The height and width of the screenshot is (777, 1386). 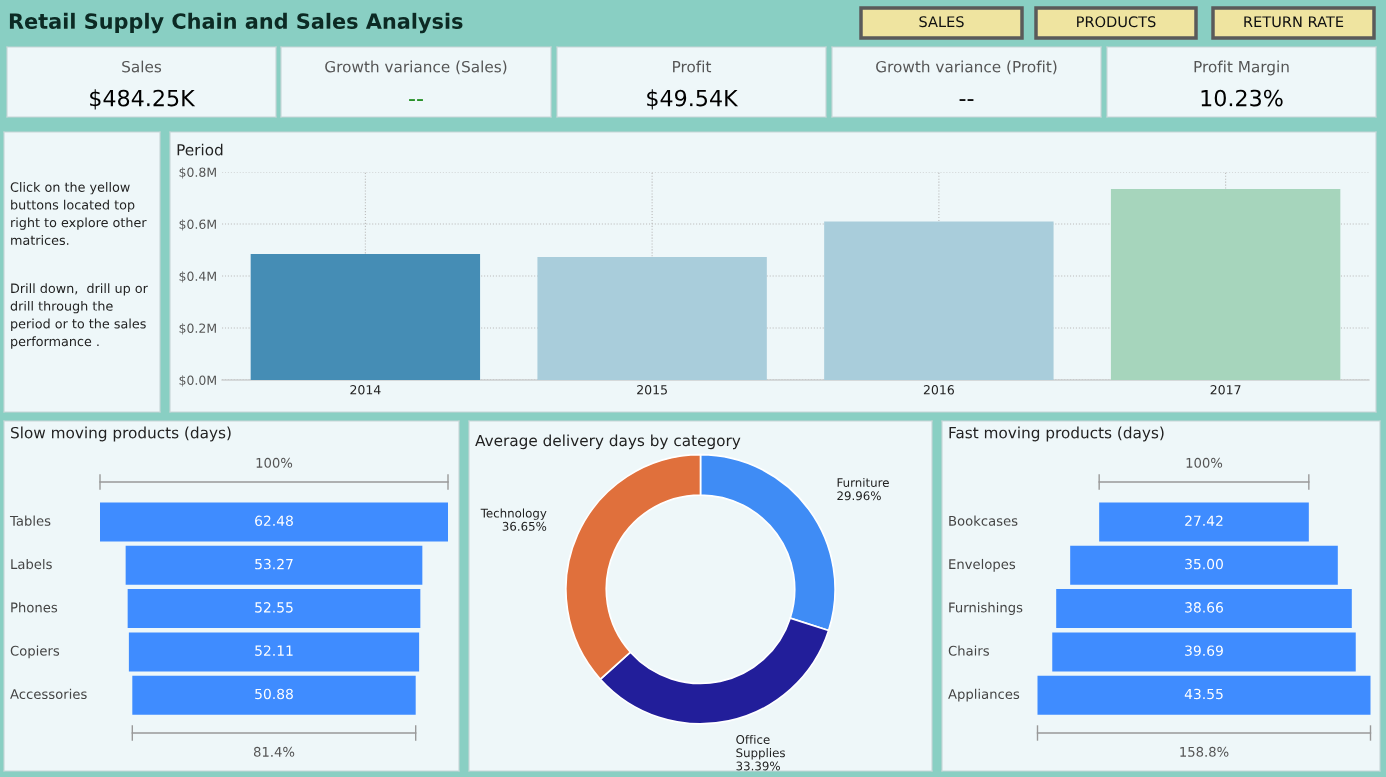 I want to click on y-tick-label: $0.8M, so click(x=197, y=173).